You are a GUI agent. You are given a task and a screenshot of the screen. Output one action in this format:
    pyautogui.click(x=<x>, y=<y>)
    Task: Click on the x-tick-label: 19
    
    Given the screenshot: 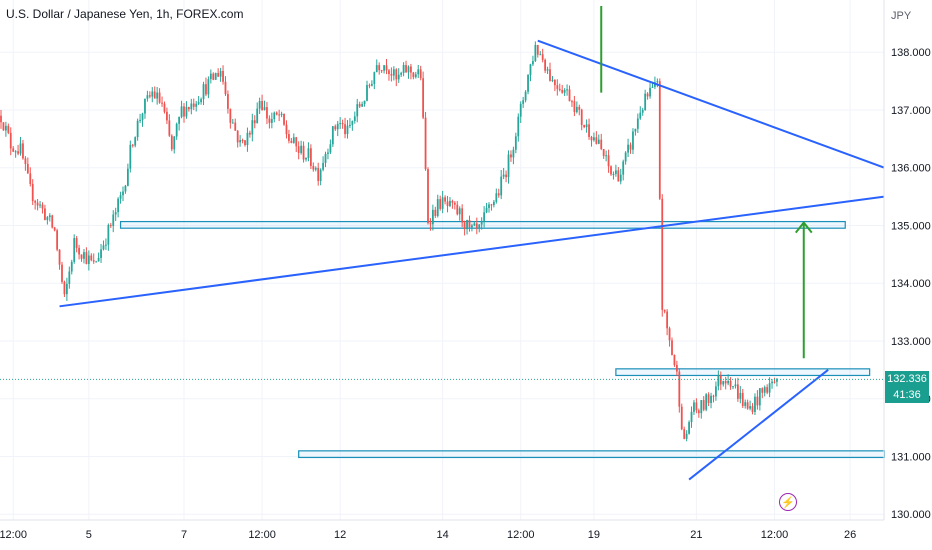 What is the action you would take?
    pyautogui.click(x=594, y=535)
    